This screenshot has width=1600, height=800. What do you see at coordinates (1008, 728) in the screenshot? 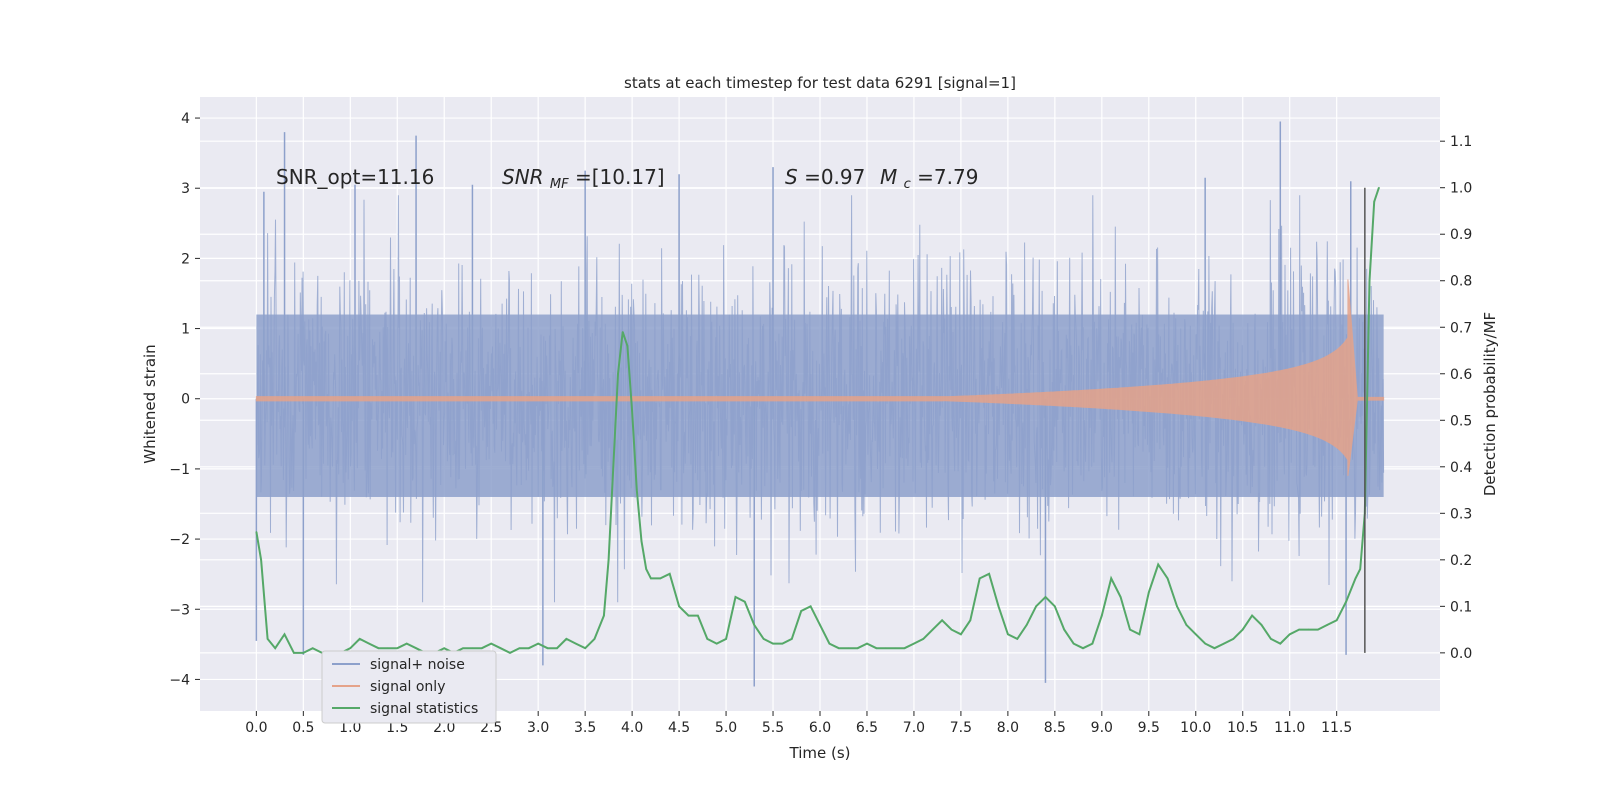
I see `x-tick-label: 8.0` at bounding box center [1008, 728].